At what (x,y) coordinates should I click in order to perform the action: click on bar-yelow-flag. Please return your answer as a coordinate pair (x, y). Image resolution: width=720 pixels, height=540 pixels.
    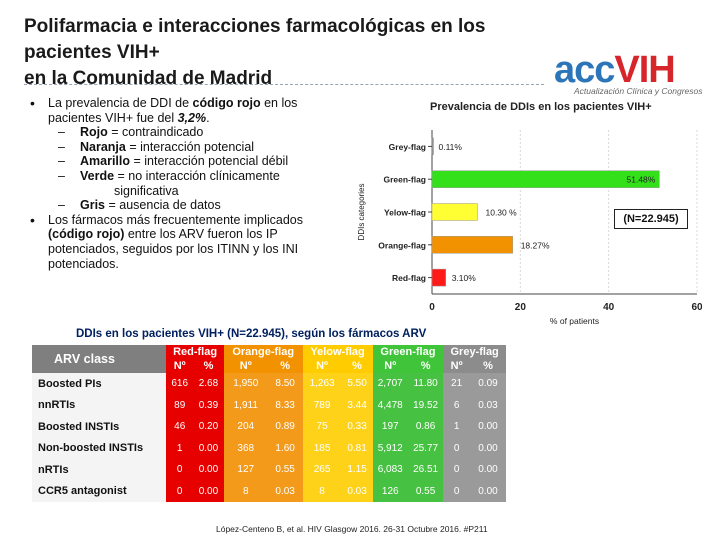
    Looking at the image, I should click on (454, 212).